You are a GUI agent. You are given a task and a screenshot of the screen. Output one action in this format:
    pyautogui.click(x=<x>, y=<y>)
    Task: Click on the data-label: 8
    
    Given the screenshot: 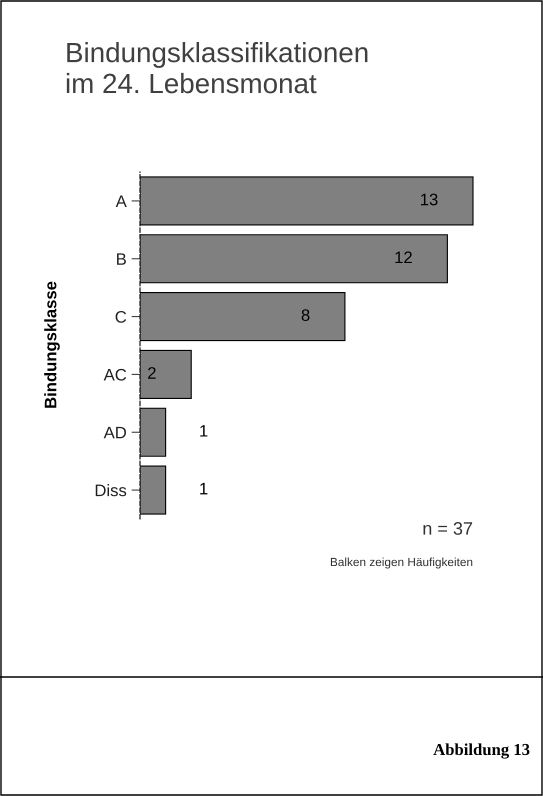 What is the action you would take?
    pyautogui.click(x=306, y=315)
    